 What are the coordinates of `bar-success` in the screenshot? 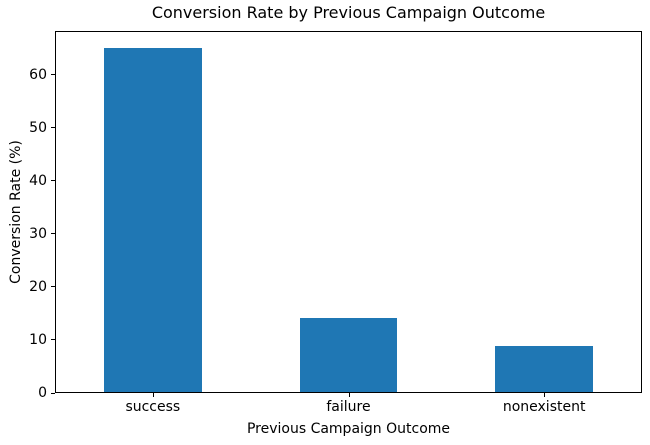 It's located at (152, 220).